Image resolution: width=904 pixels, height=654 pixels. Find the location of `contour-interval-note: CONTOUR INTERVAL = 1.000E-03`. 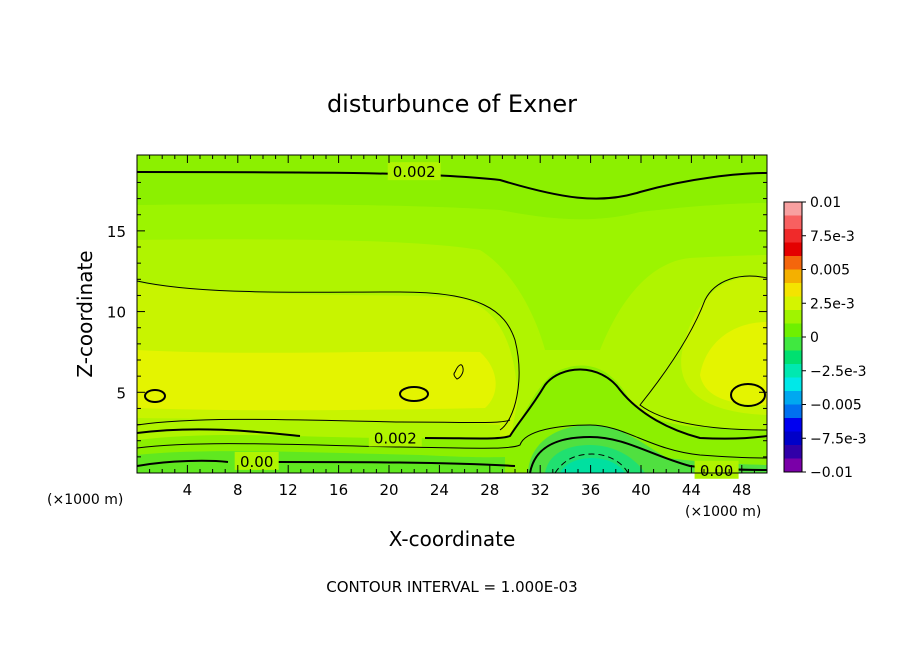

contour-interval-note: CONTOUR INTERVAL = 1.000E-03 is located at coordinates (451, 587).